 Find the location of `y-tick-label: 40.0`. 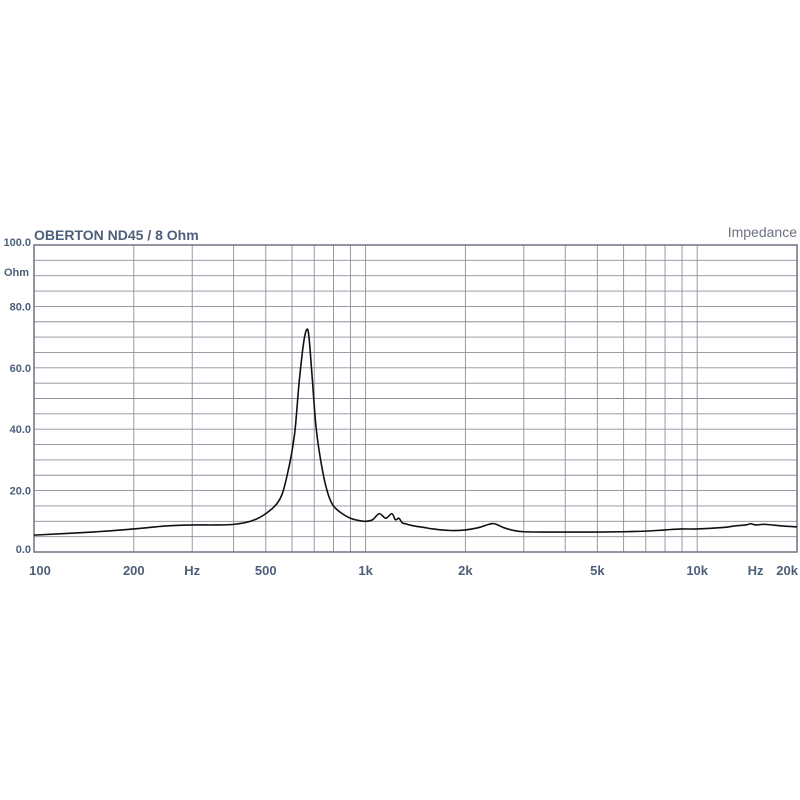

y-tick-label: 40.0 is located at coordinates (20, 430).